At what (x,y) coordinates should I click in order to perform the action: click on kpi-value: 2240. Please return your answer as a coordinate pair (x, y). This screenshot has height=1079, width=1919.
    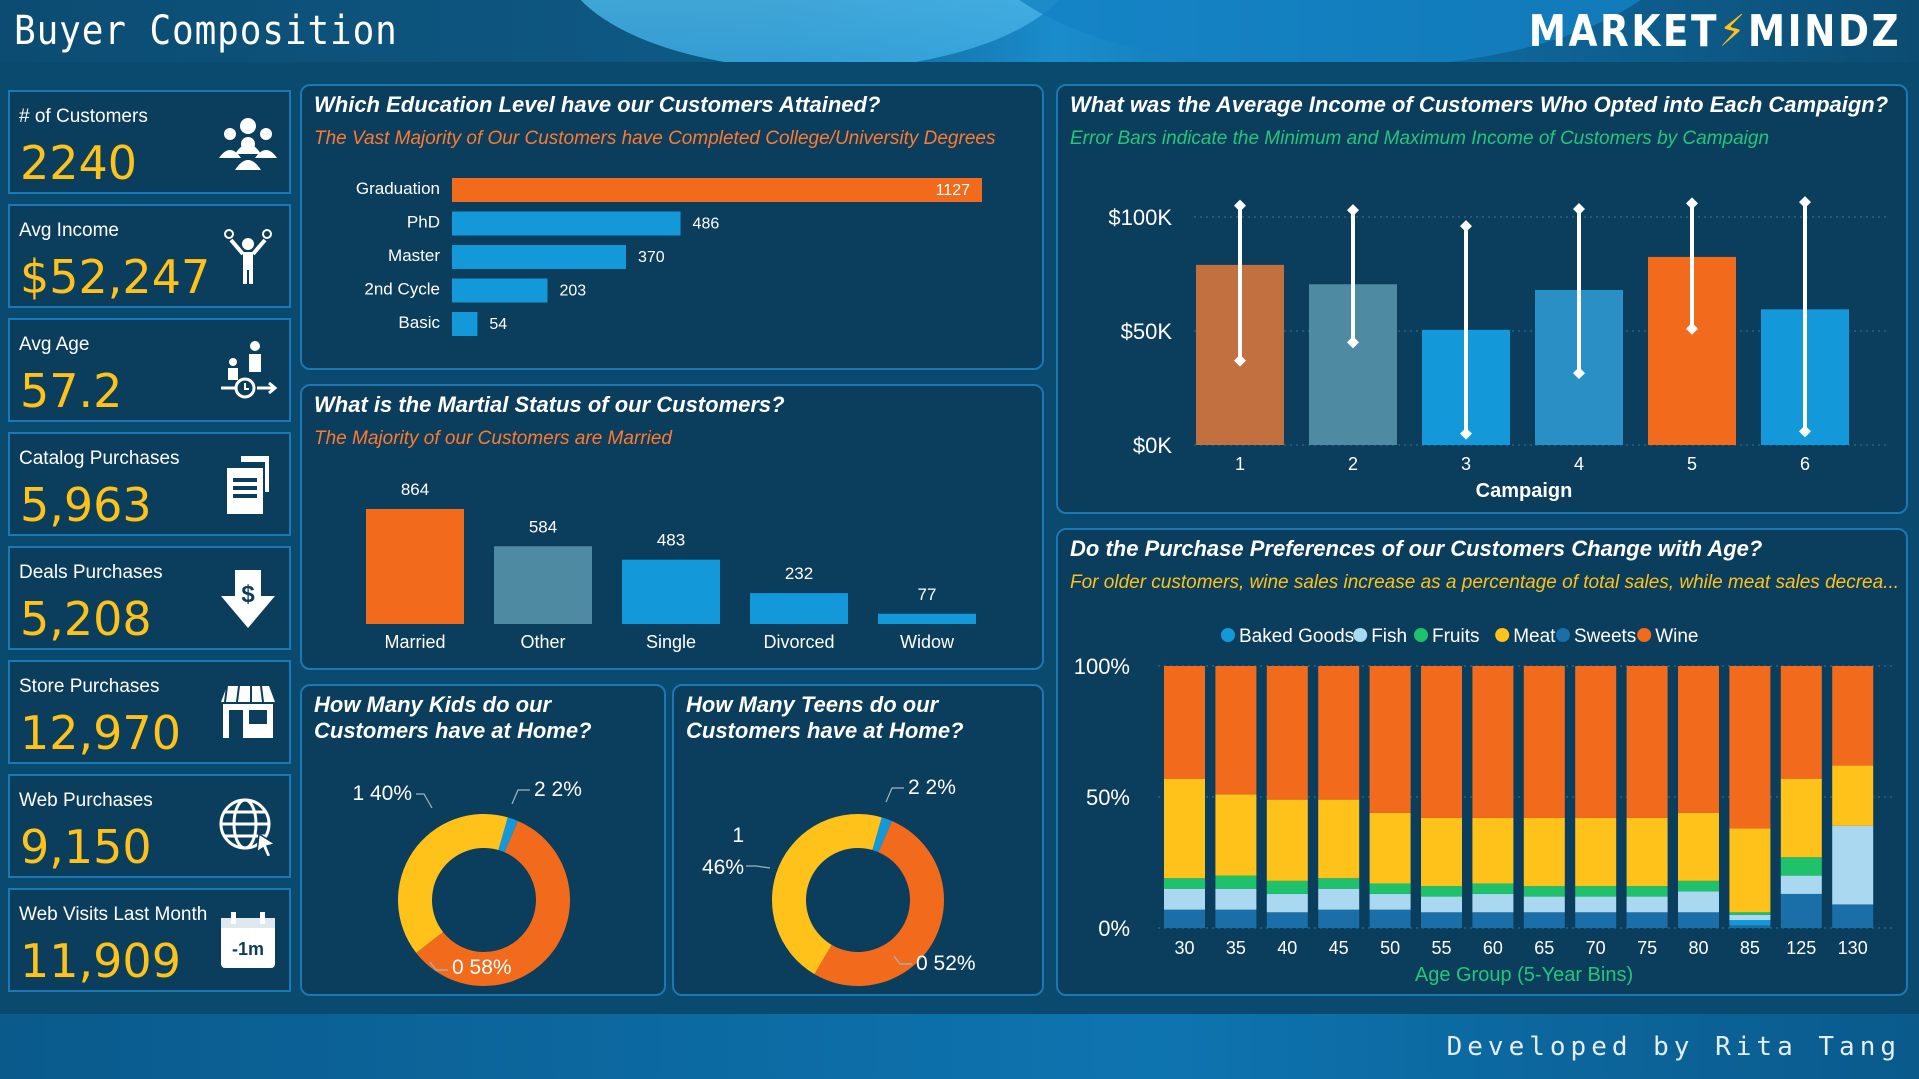
    Looking at the image, I should click on (79, 163).